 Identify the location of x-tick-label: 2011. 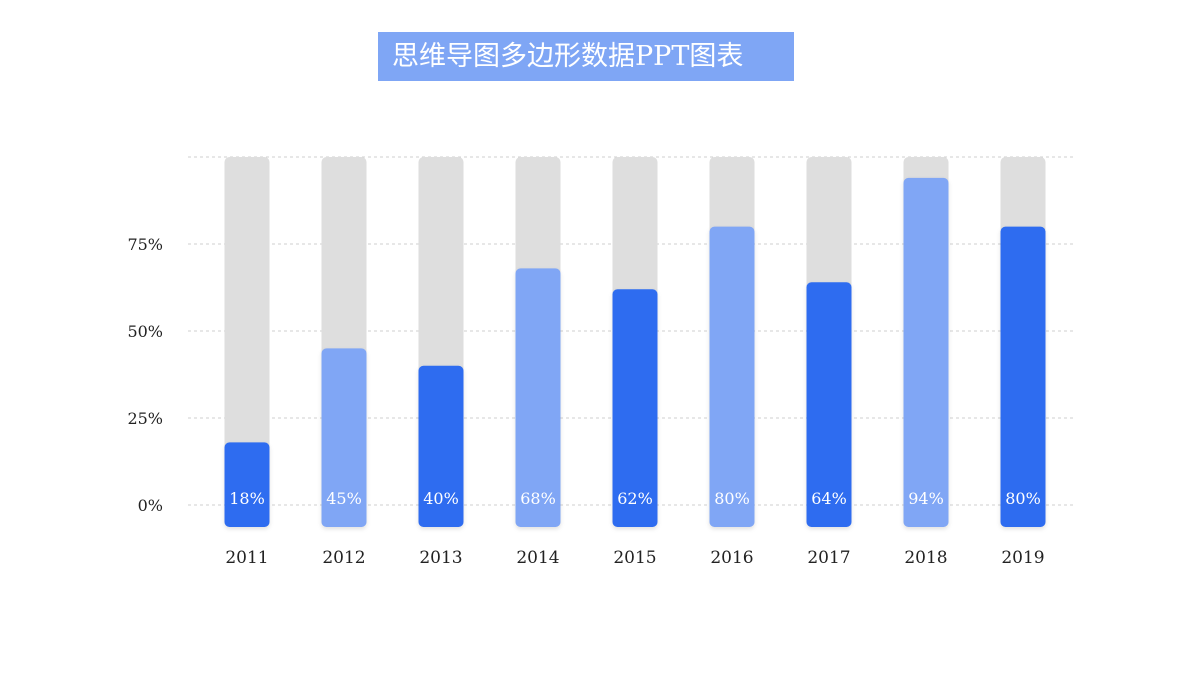
(246, 558).